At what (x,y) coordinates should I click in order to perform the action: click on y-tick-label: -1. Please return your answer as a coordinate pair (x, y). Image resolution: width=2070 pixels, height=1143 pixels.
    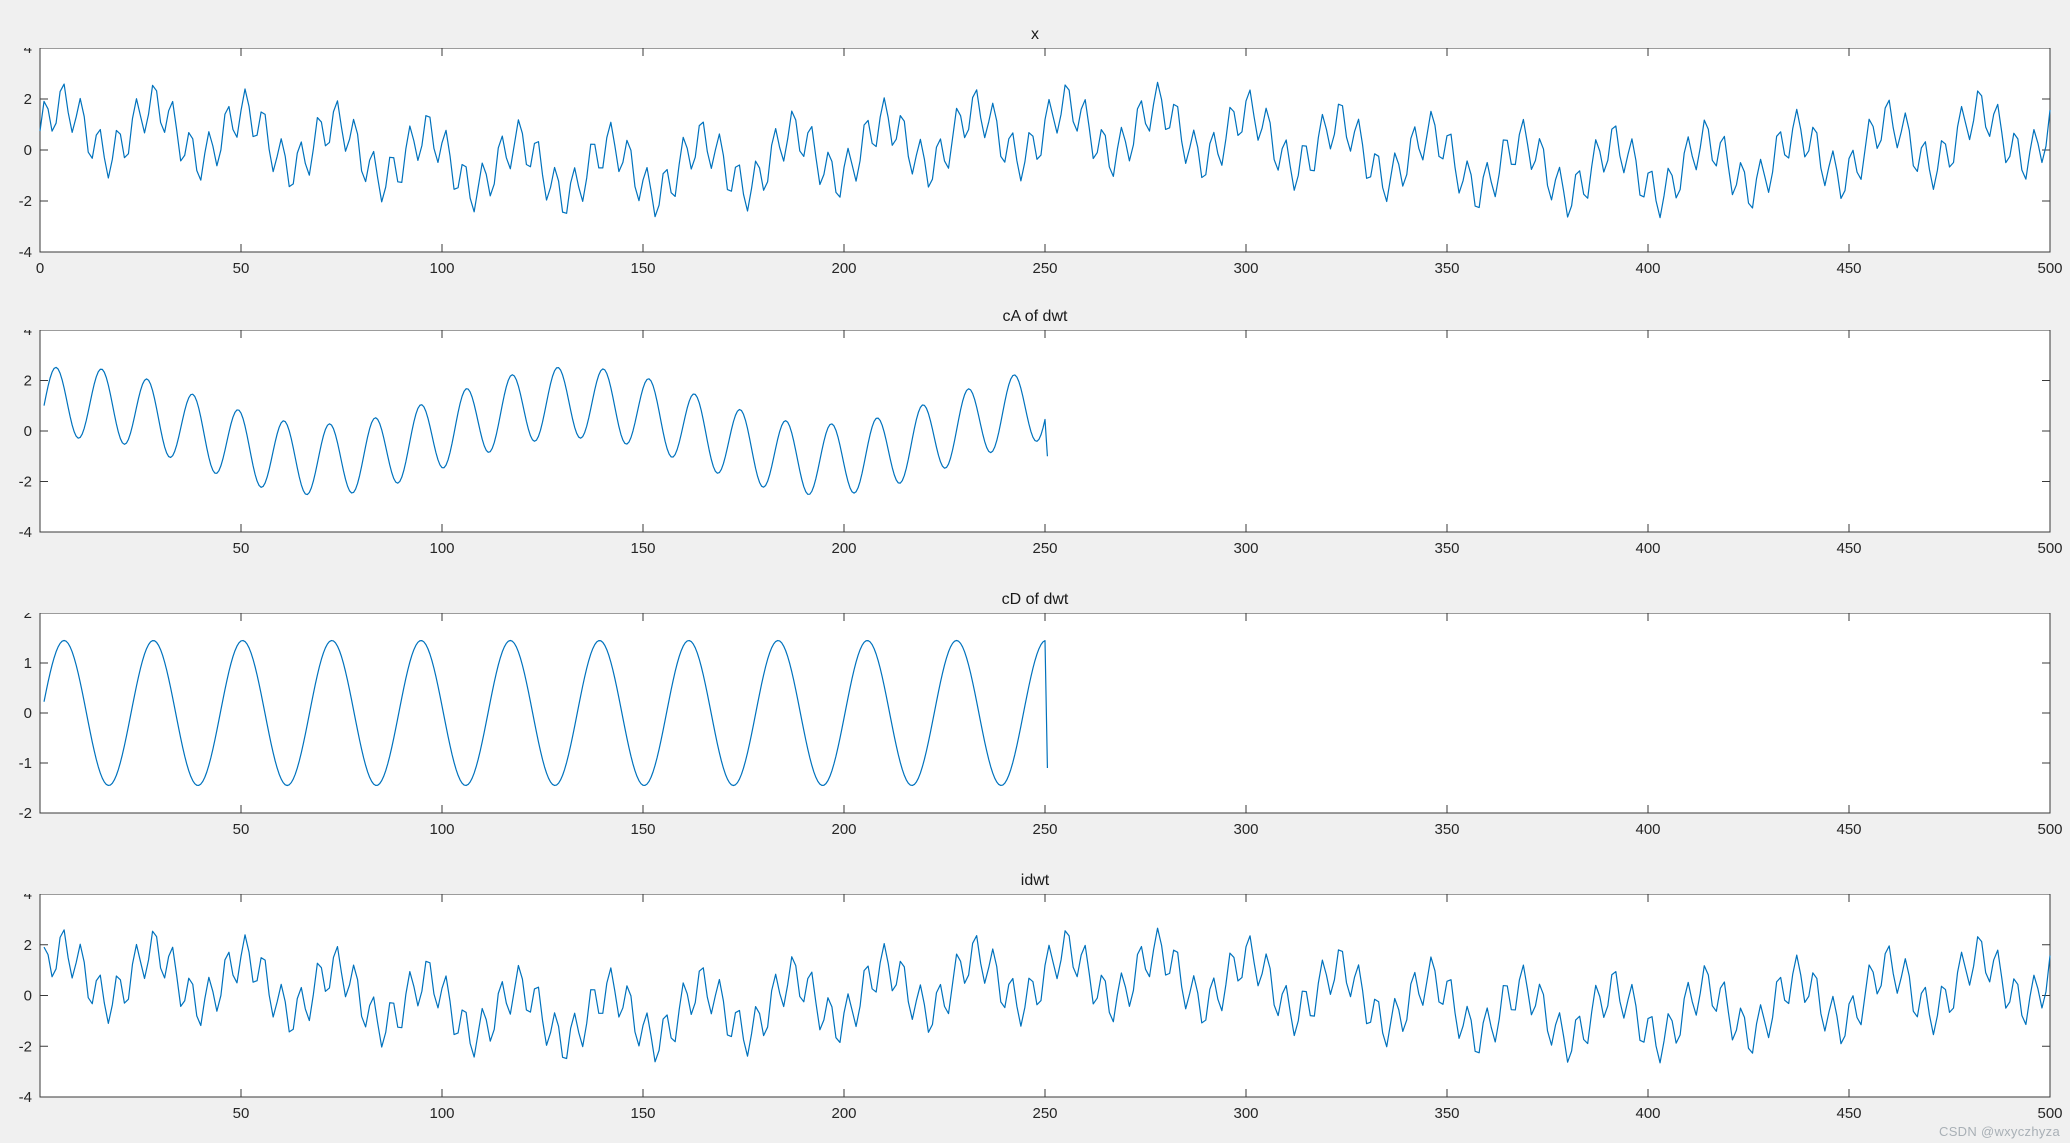
    Looking at the image, I should click on (25, 763).